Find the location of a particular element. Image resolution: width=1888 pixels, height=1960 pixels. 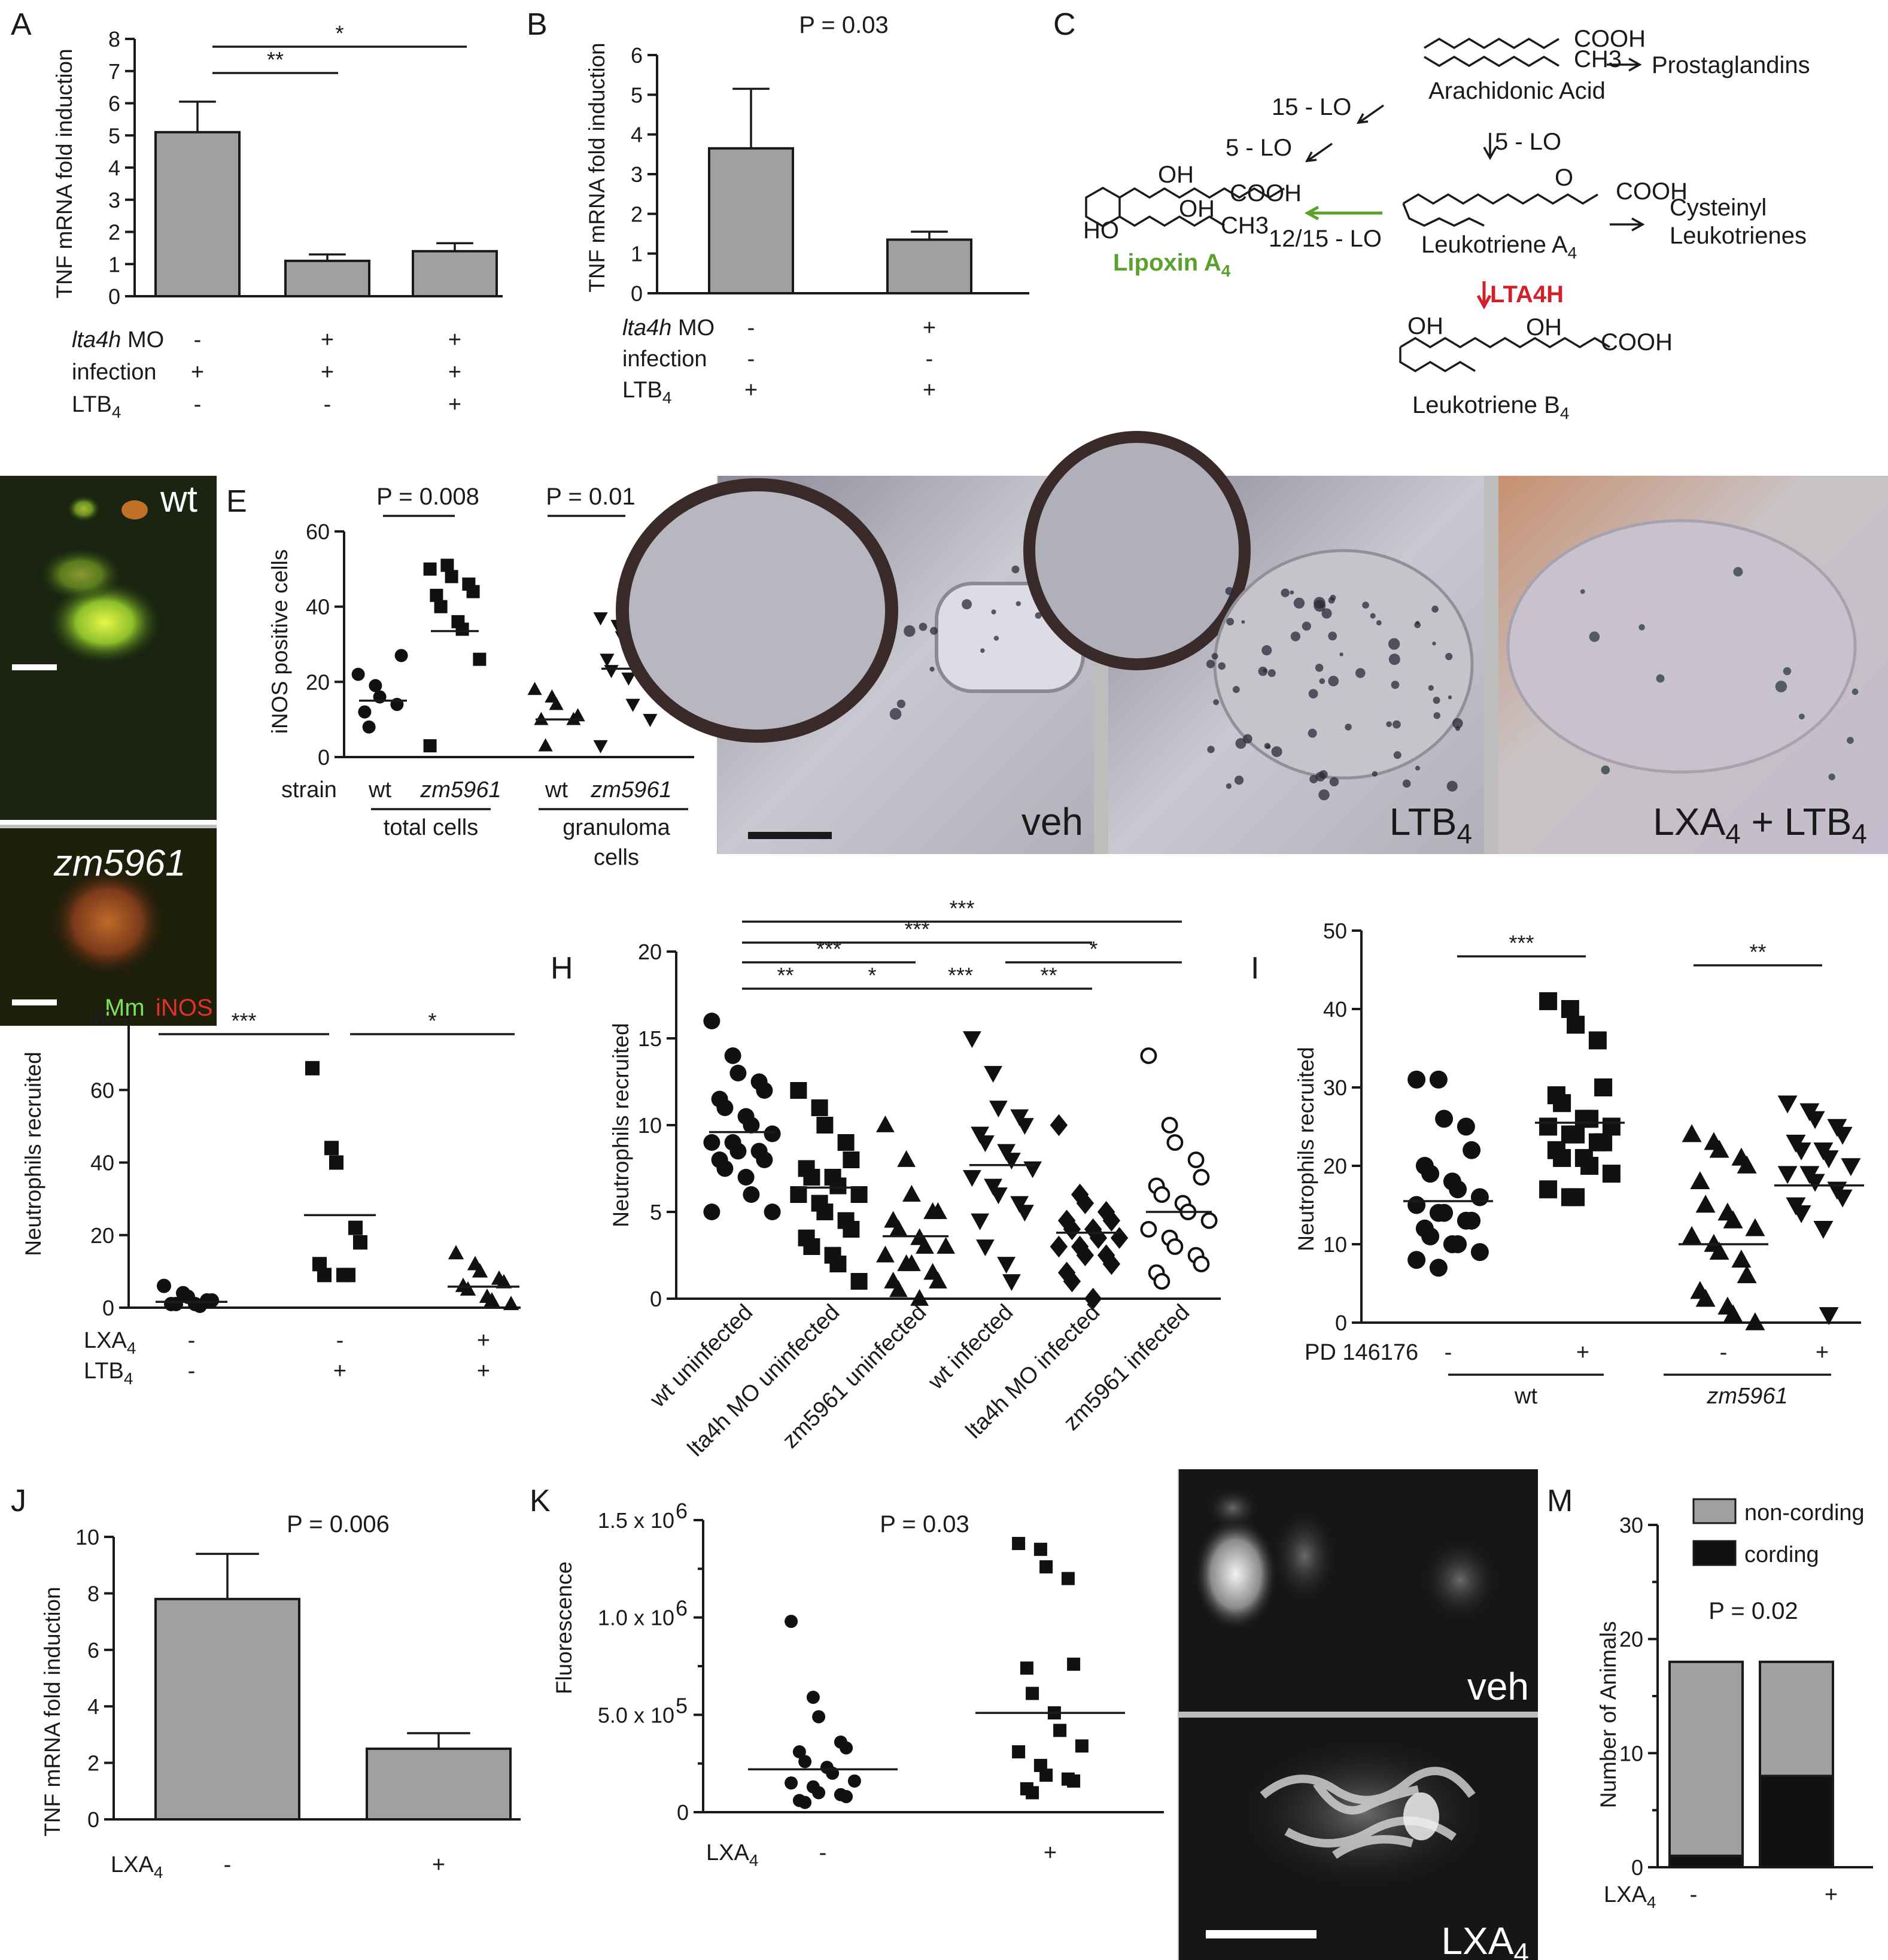

lta4-cooh: COOH is located at coordinates (1652, 192).